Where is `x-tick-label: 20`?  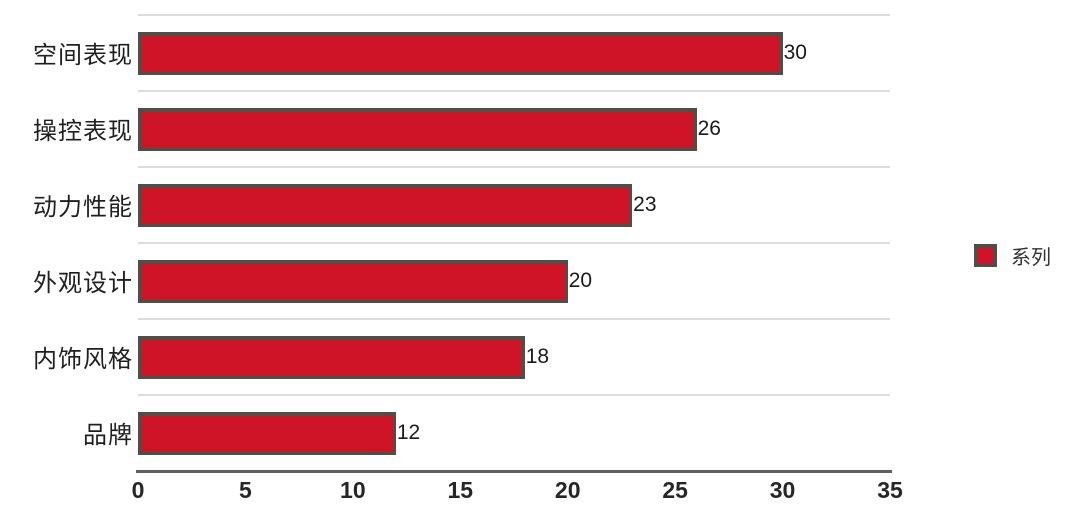 x-tick-label: 20 is located at coordinates (567, 490).